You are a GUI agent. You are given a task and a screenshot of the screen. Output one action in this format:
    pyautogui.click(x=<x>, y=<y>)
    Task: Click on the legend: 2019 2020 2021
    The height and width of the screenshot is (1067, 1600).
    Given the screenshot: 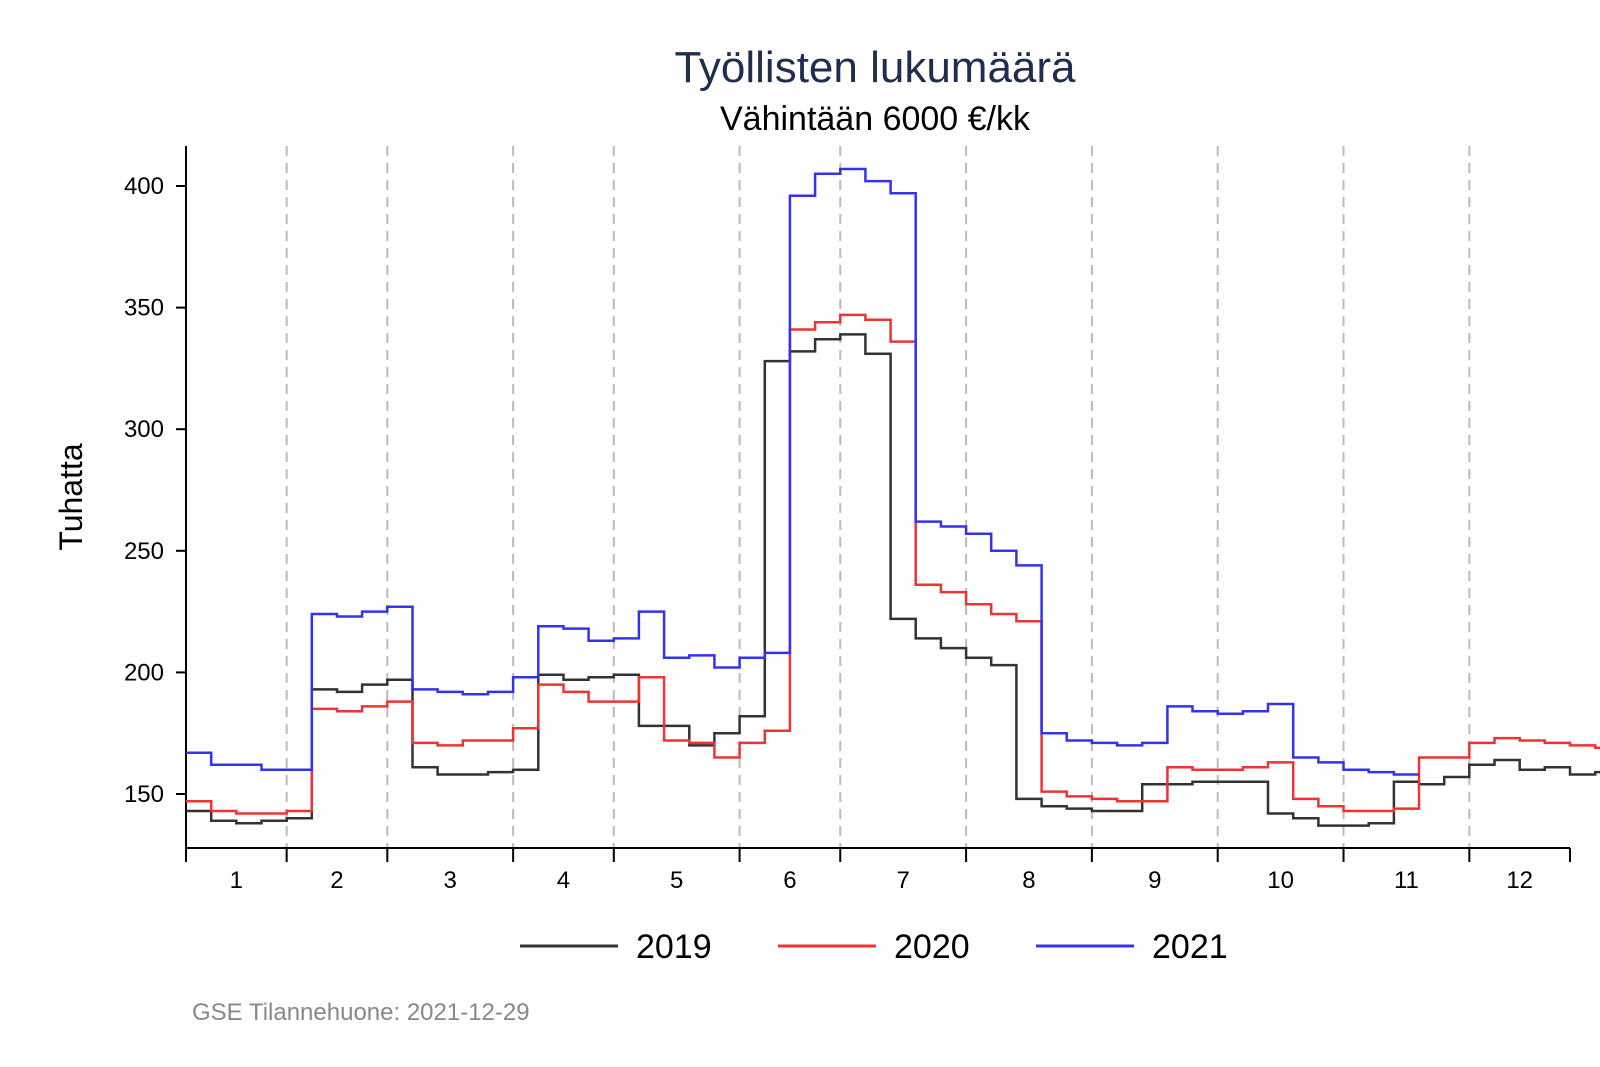 What is the action you would take?
    pyautogui.click(x=874, y=947)
    